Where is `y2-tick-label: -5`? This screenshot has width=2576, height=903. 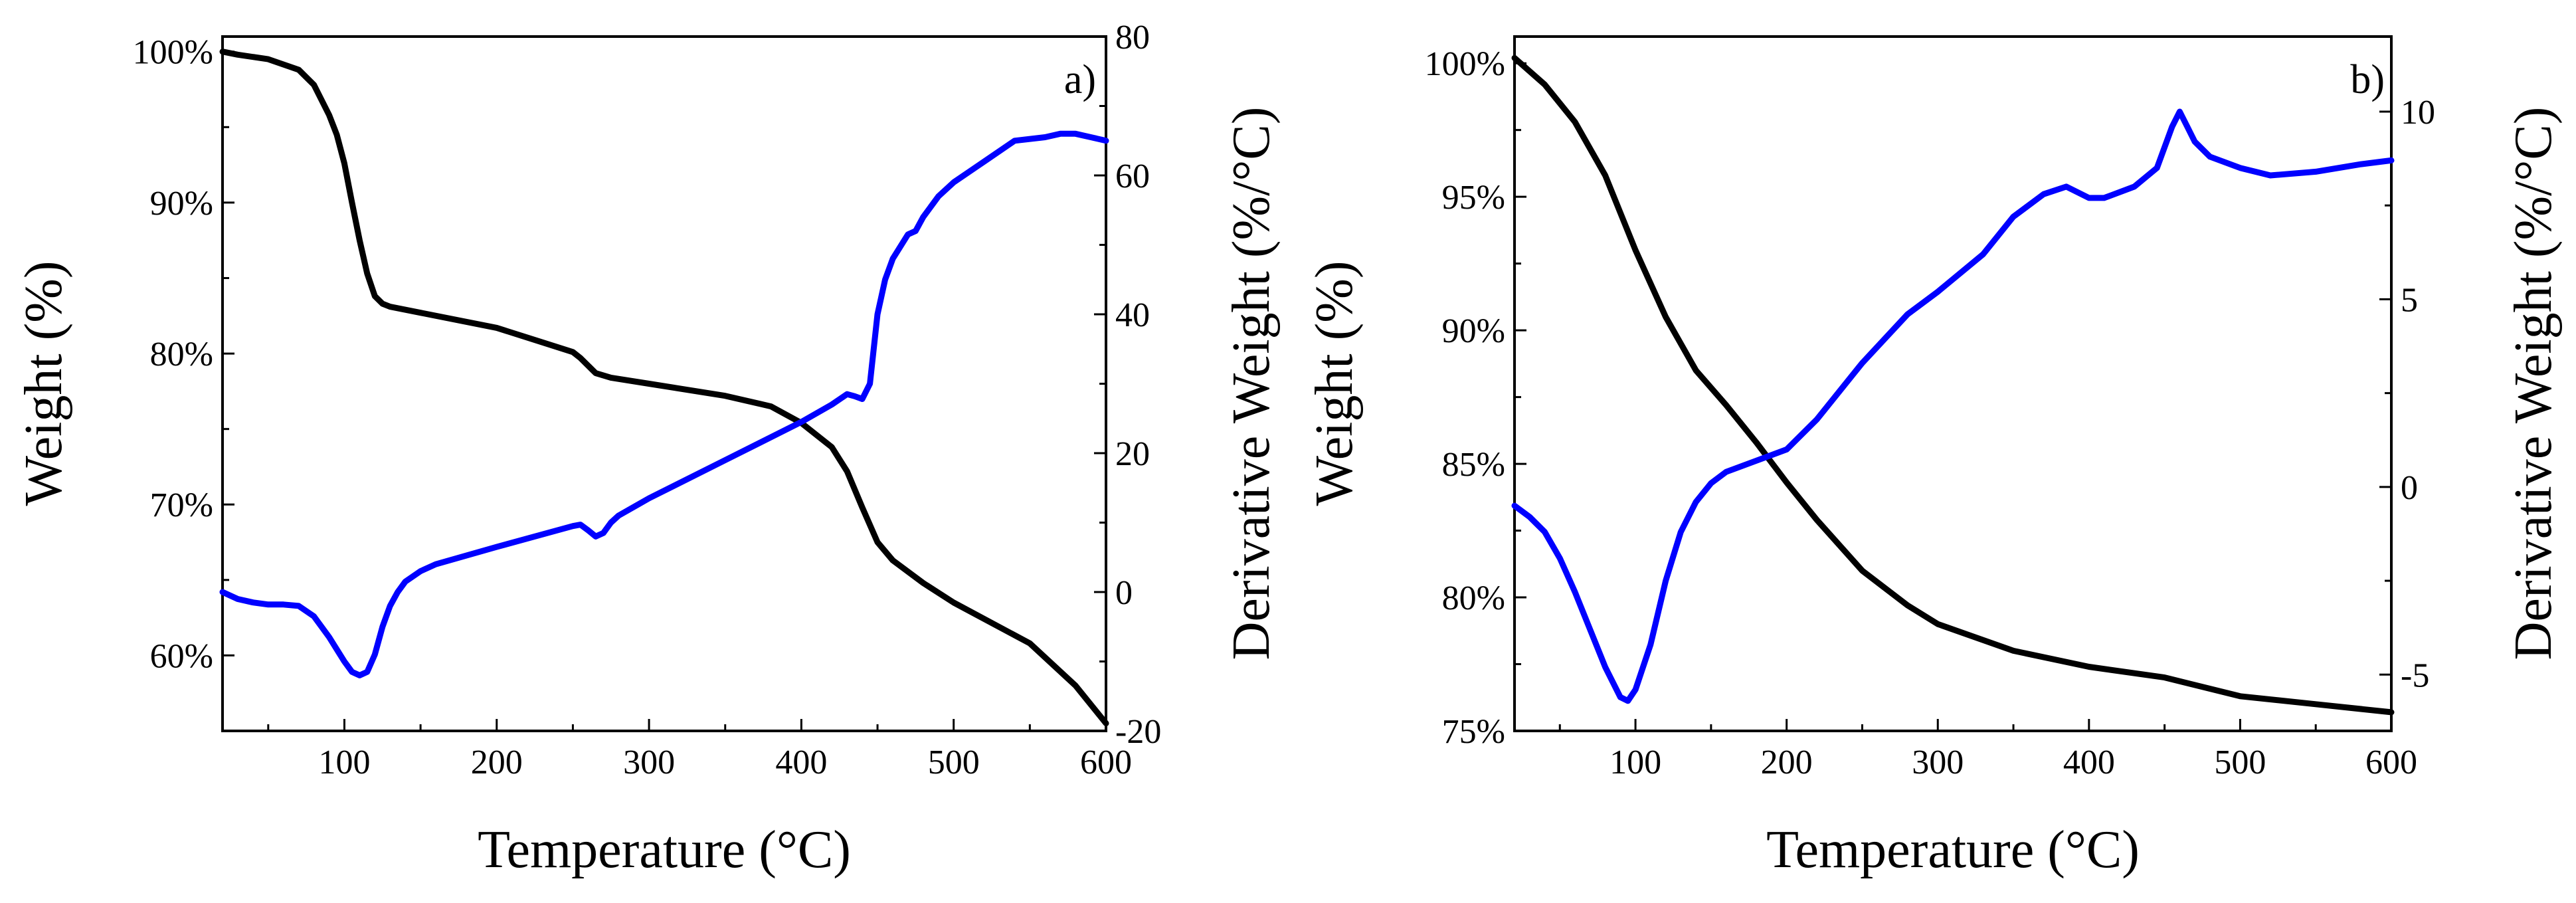
y2-tick-label: -5 is located at coordinates (2415, 675).